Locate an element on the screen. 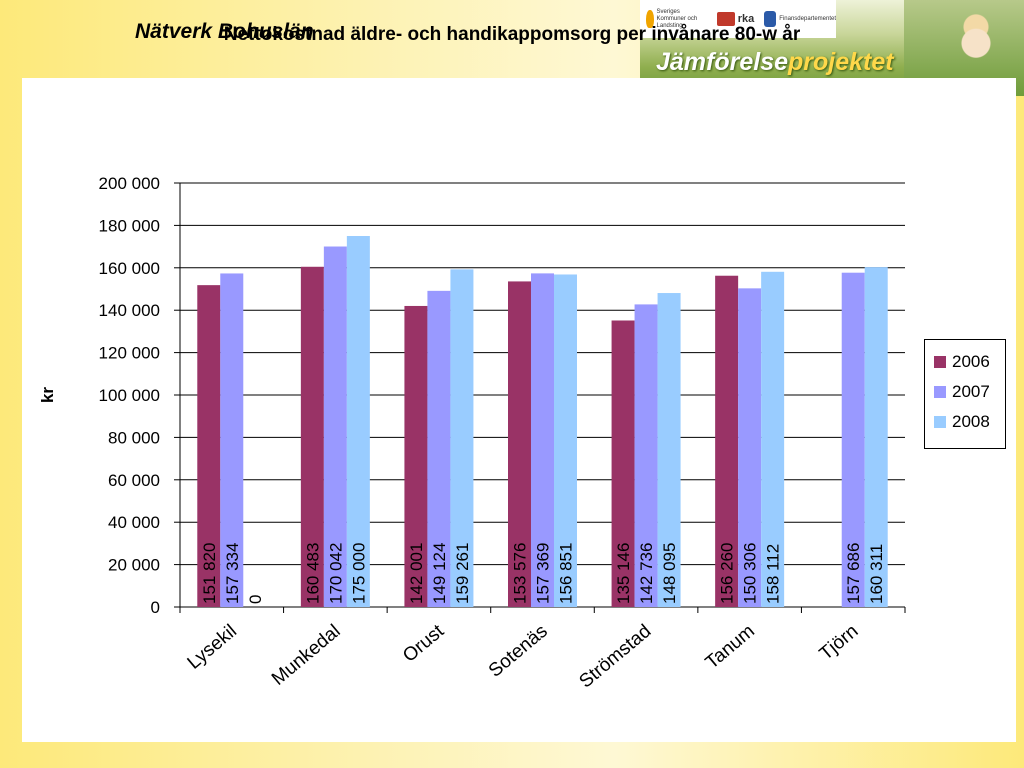  page-title: Nätverk Bohuslän is located at coordinates (224, 31).